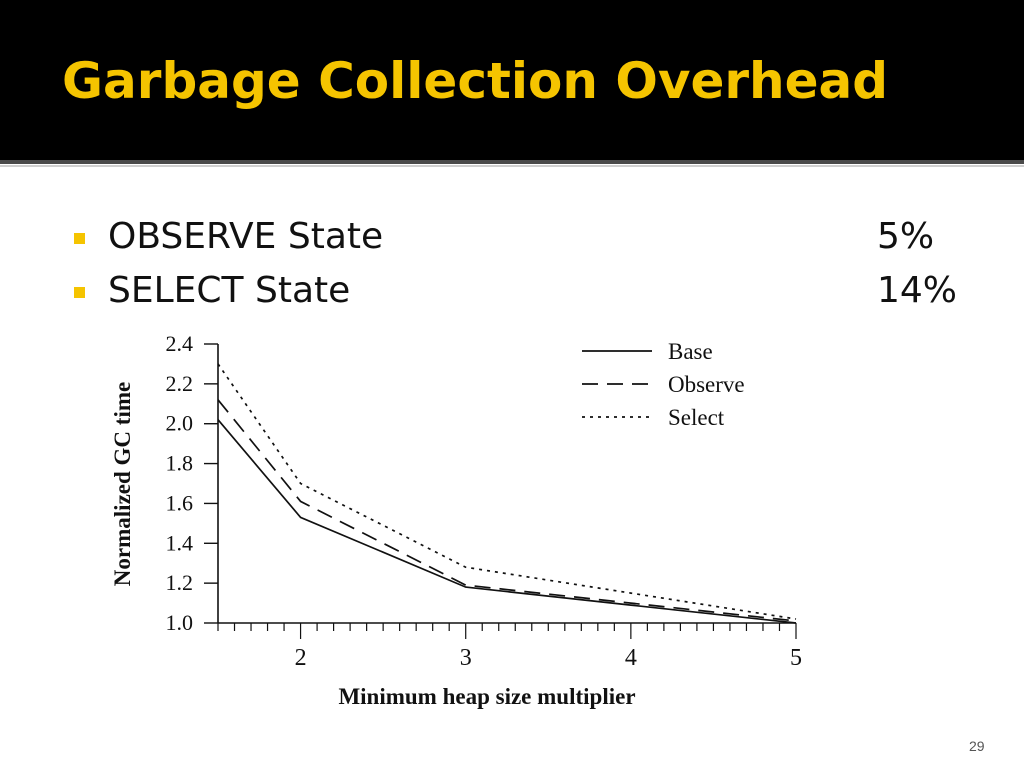 The height and width of the screenshot is (768, 1024). What do you see at coordinates (917, 290) in the screenshot?
I see `bullet-value: 14%` at bounding box center [917, 290].